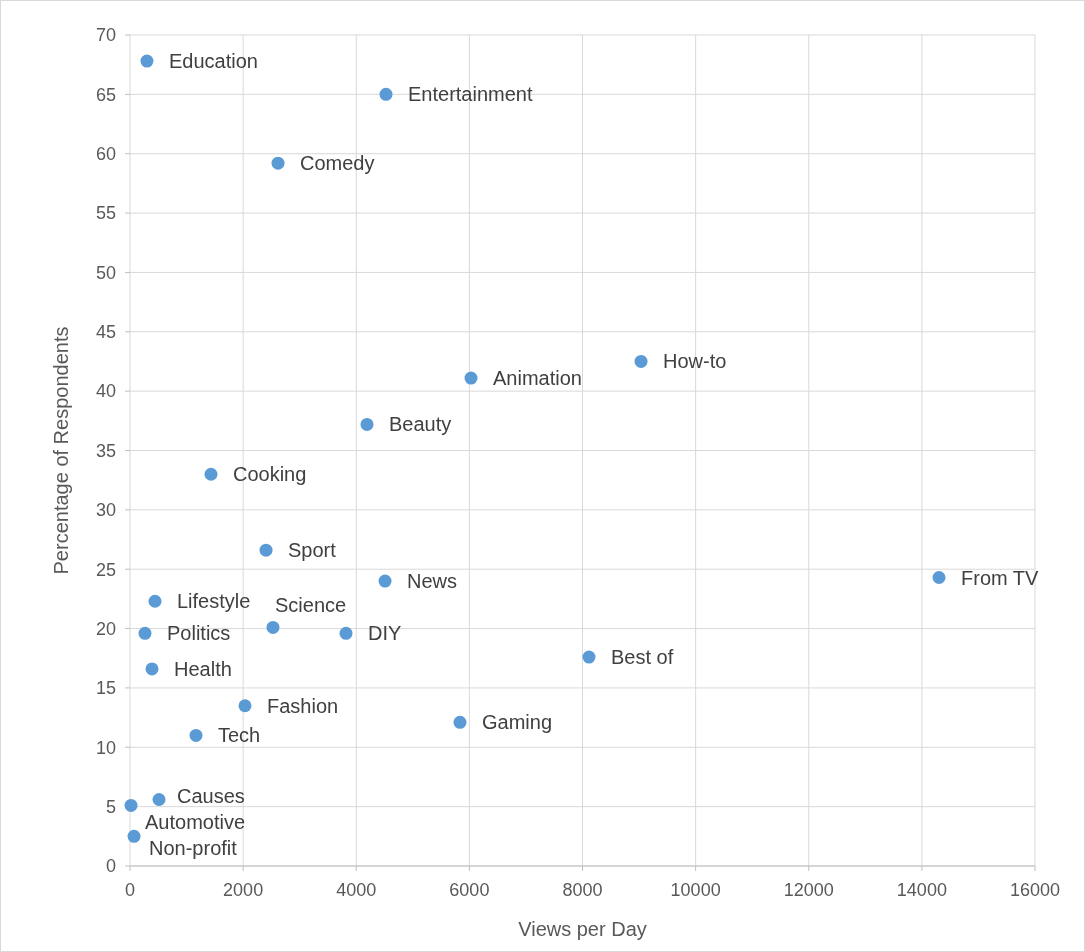  What do you see at coordinates (110, 806) in the screenshot?
I see `y-tick-label: 5` at bounding box center [110, 806].